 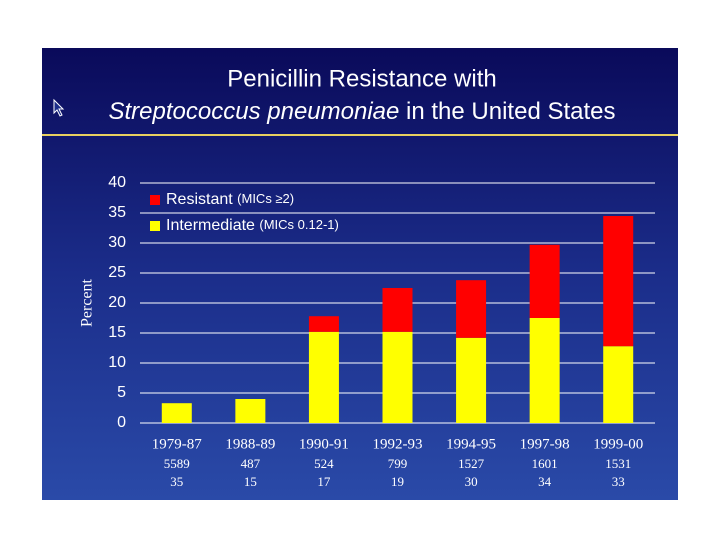 What do you see at coordinates (545, 481) in the screenshot?
I see `lab-count: 34` at bounding box center [545, 481].